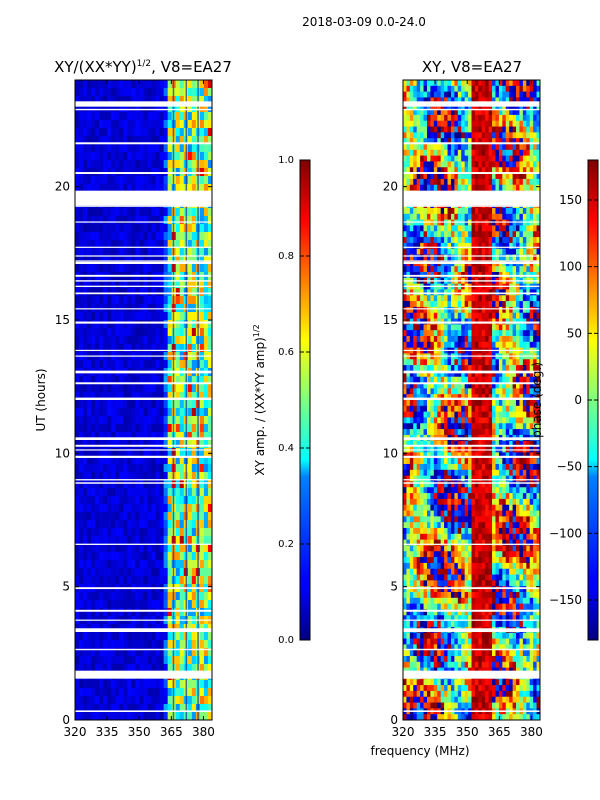  What do you see at coordinates (565, 600) in the screenshot?
I see `colorbar-tick-label: −150` at bounding box center [565, 600].